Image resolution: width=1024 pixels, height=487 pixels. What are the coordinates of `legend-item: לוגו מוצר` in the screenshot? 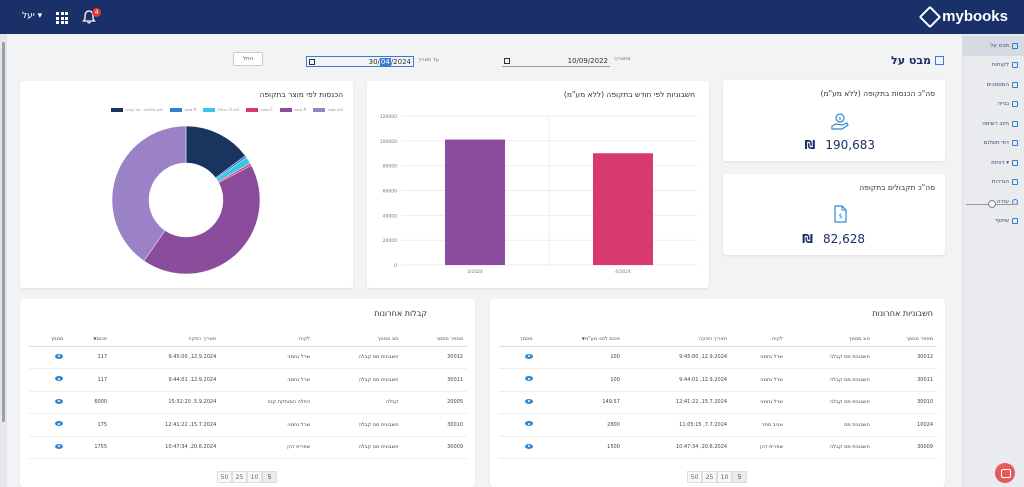 It's located at (328, 109).